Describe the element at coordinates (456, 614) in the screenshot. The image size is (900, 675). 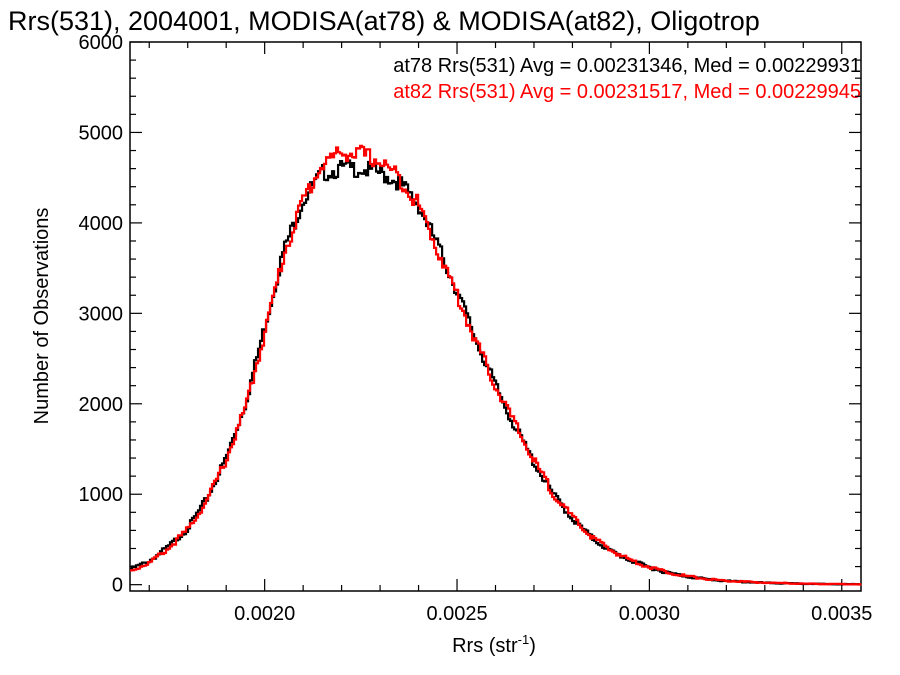
I see `x-tick-label: 0.0025` at that location.